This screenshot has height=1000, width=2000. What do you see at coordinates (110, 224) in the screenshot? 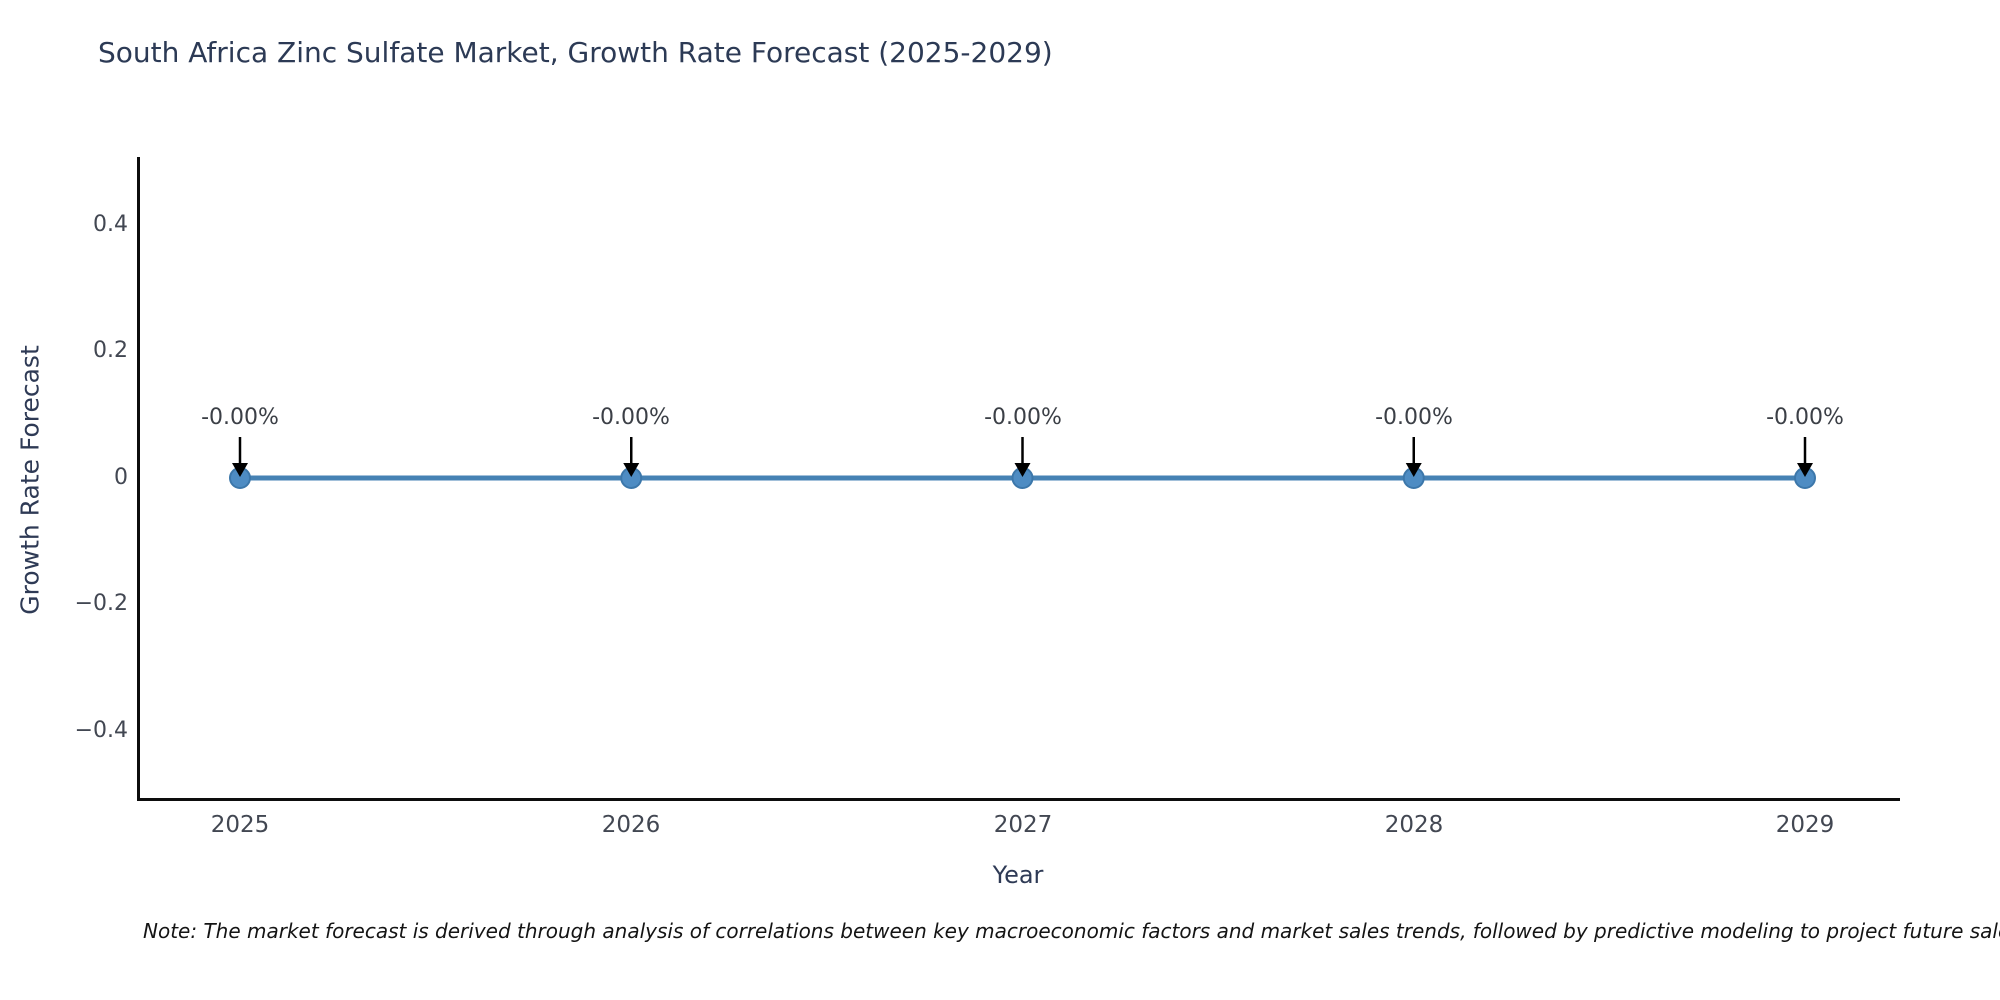
I see `y-tick-label: 0.4` at bounding box center [110, 224].